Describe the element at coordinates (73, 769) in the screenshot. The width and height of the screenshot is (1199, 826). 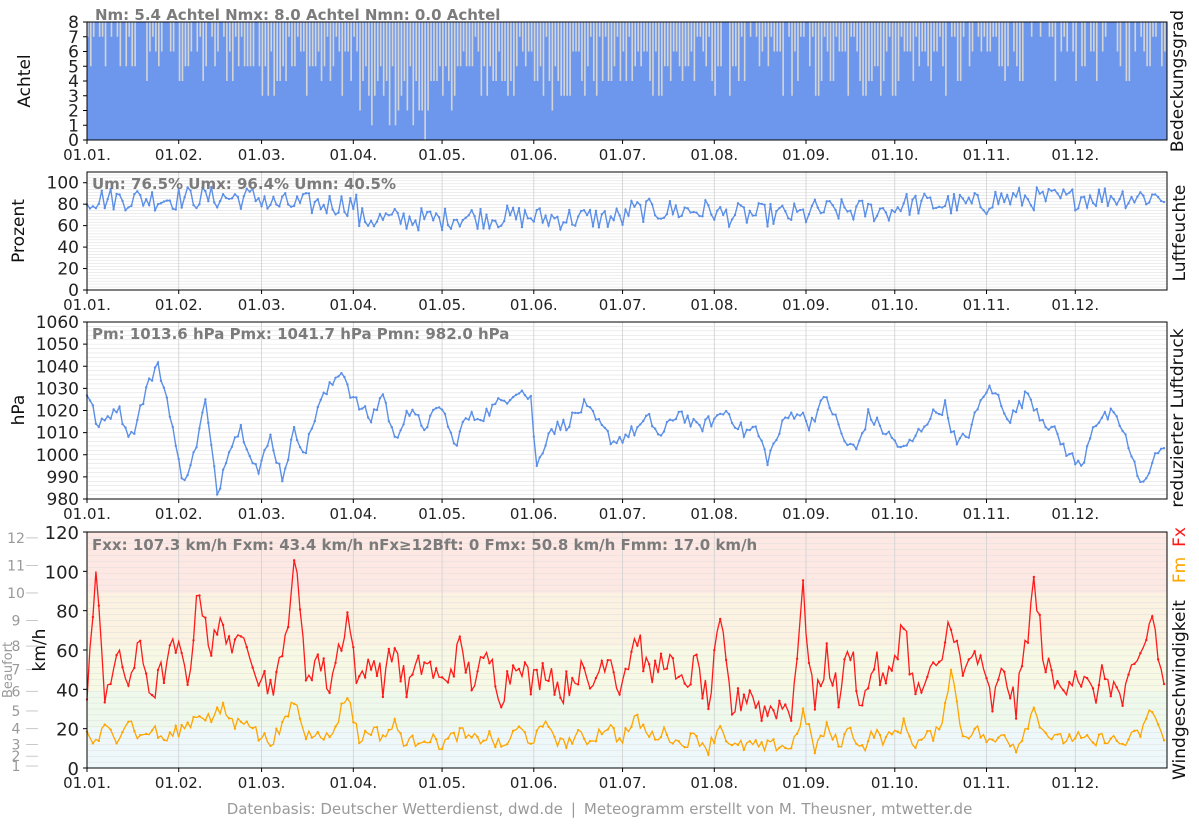
I see `y-tick-label: 0` at that location.